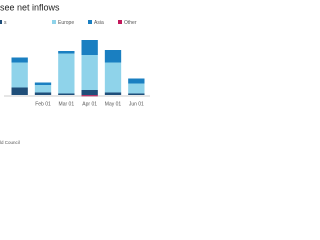  I want to click on legend-label: Asia, so click(99, 23).